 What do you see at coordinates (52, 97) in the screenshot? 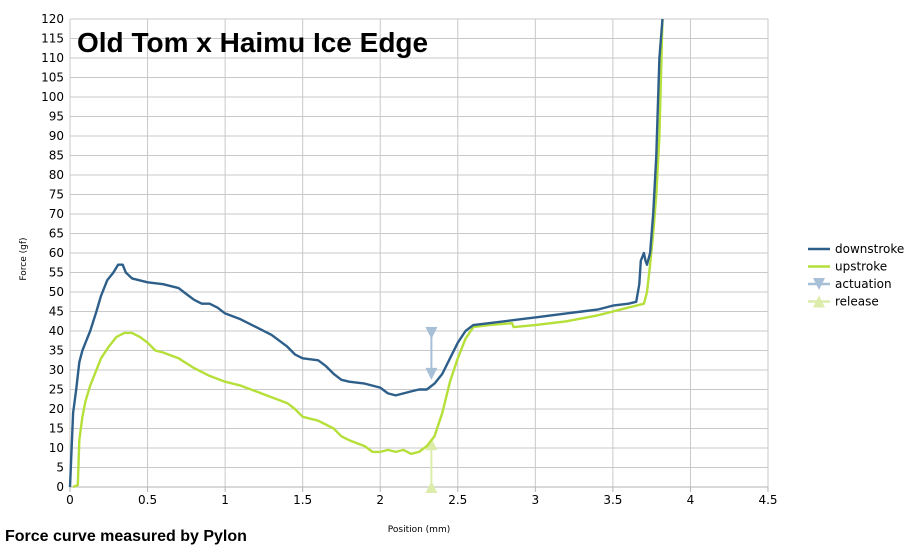
I see `y-tick-label: 100` at bounding box center [52, 97].